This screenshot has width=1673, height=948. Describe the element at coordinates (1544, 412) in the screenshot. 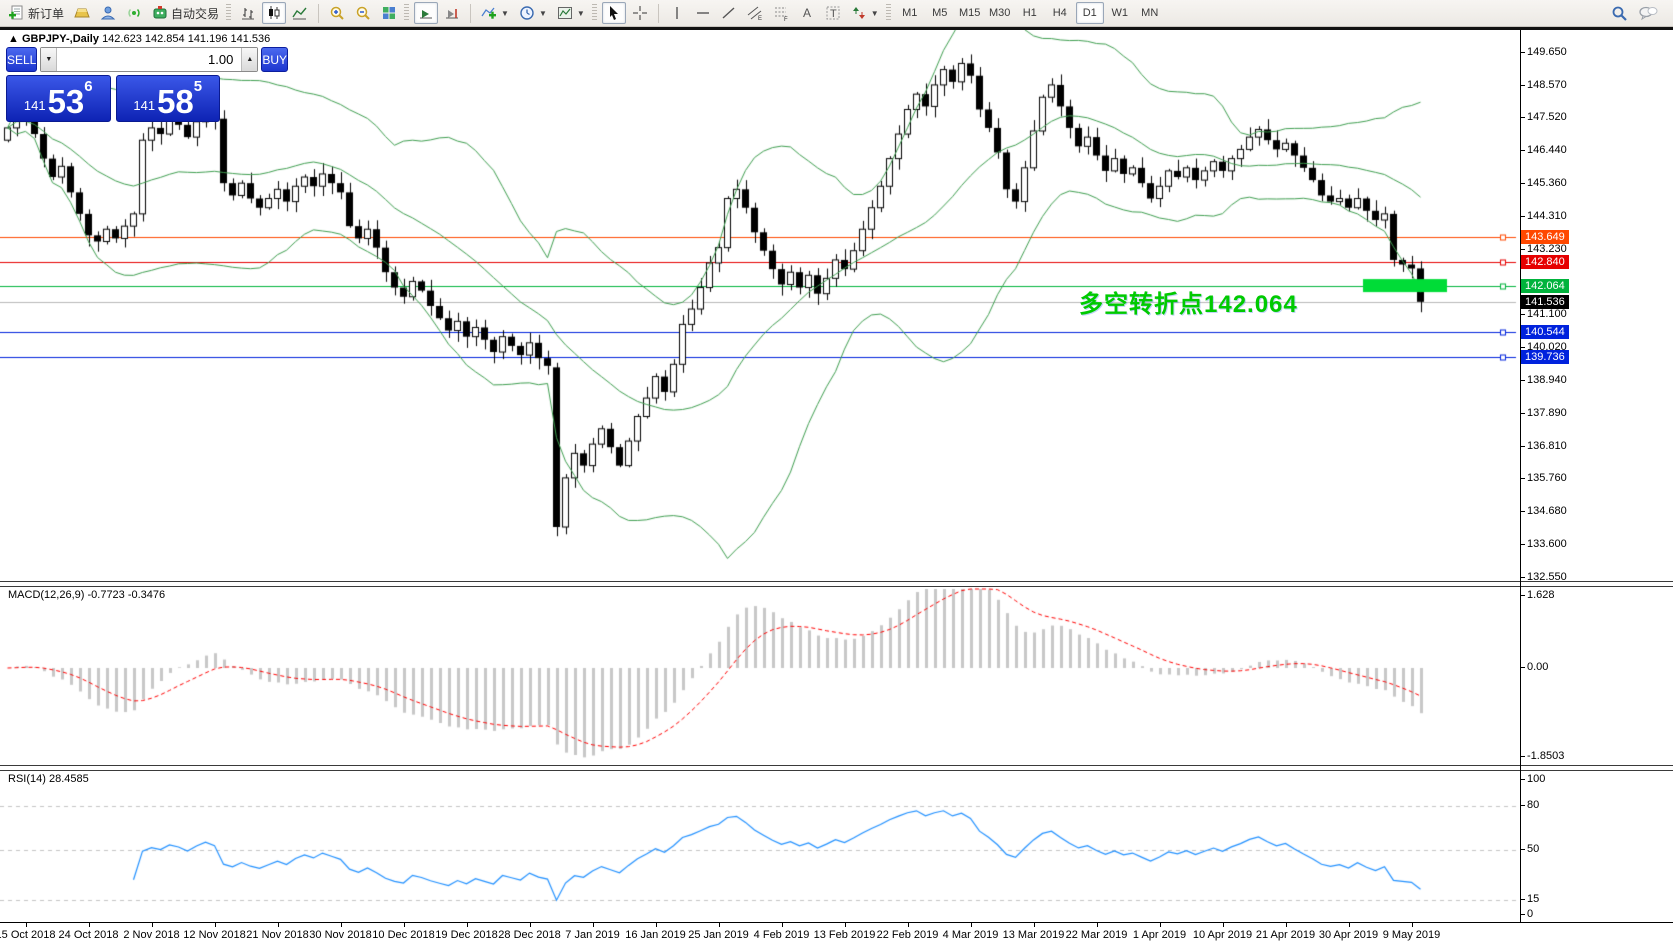

I see `price-axis-tick: 137.890` at that location.